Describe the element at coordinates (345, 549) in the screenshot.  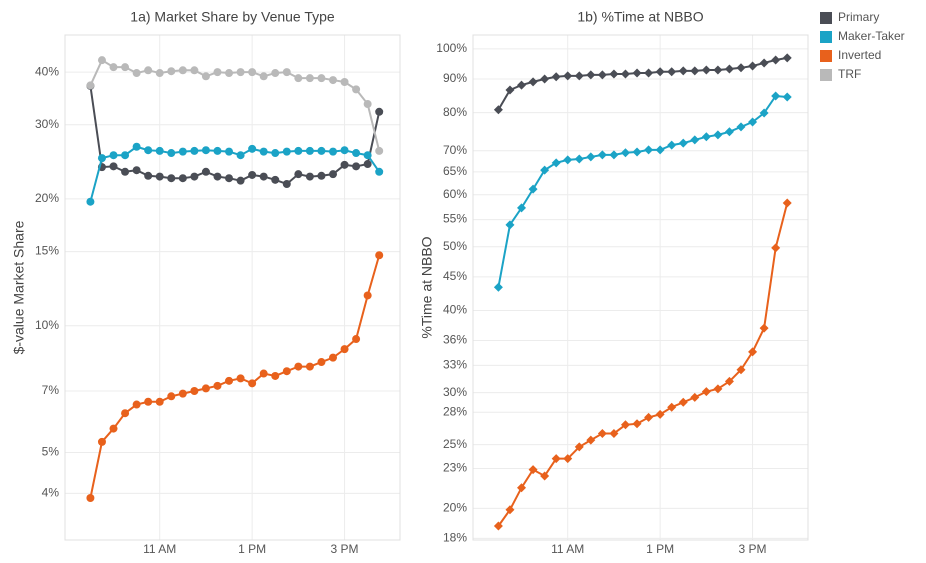
I see `x-tick-label: 3 PM` at that location.